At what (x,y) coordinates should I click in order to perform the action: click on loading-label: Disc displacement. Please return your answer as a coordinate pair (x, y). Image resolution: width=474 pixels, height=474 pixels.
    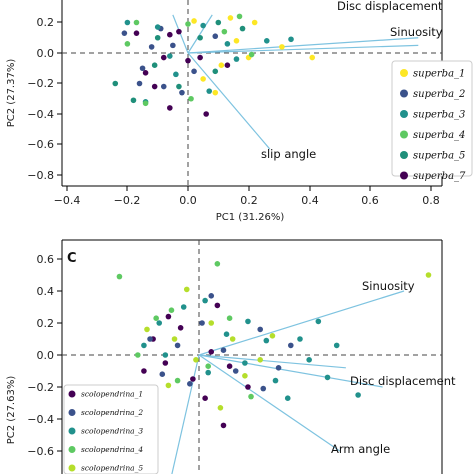
    Looking at the image, I should click on (390, 6).